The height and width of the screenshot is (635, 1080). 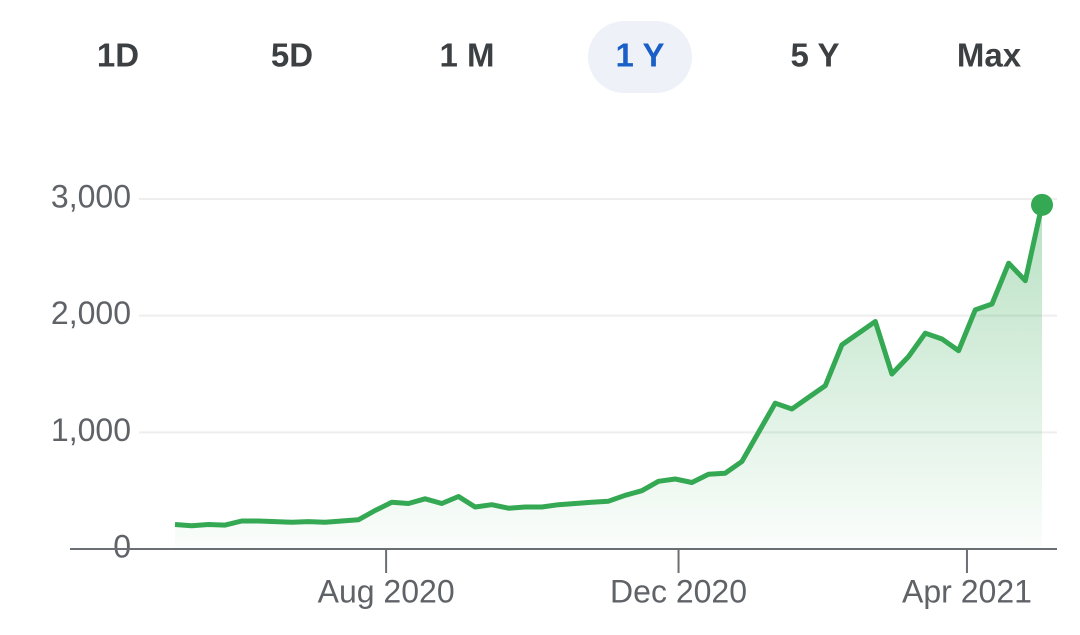 I want to click on tab: Max, so click(x=989, y=55).